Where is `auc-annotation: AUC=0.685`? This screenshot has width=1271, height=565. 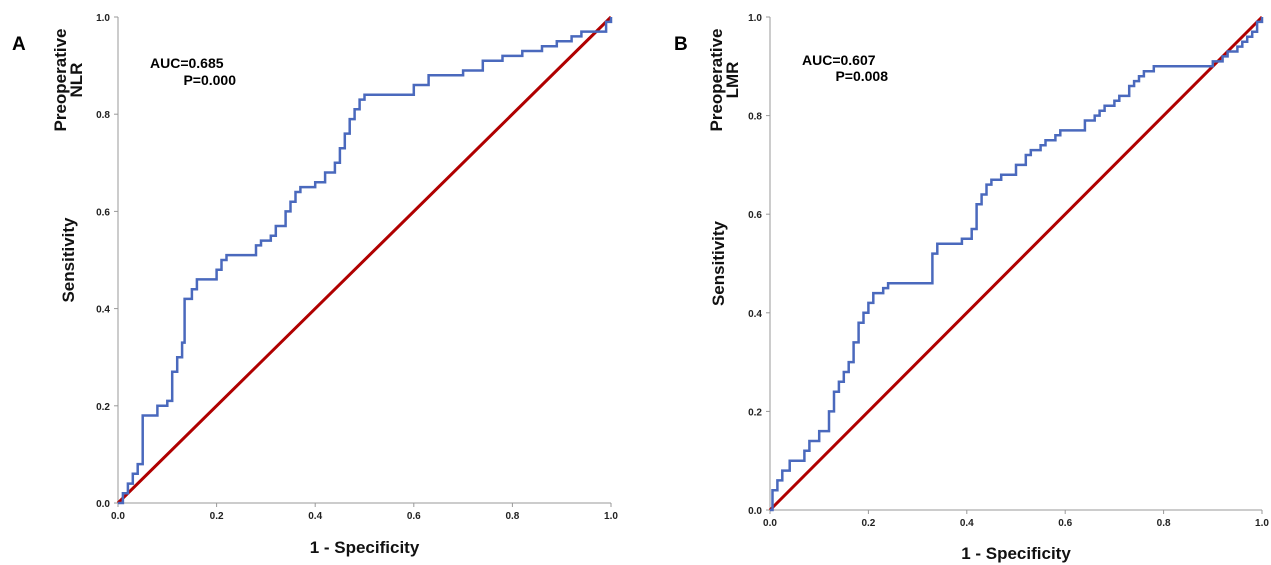
auc-annotation: AUC=0.685 is located at coordinates (187, 63).